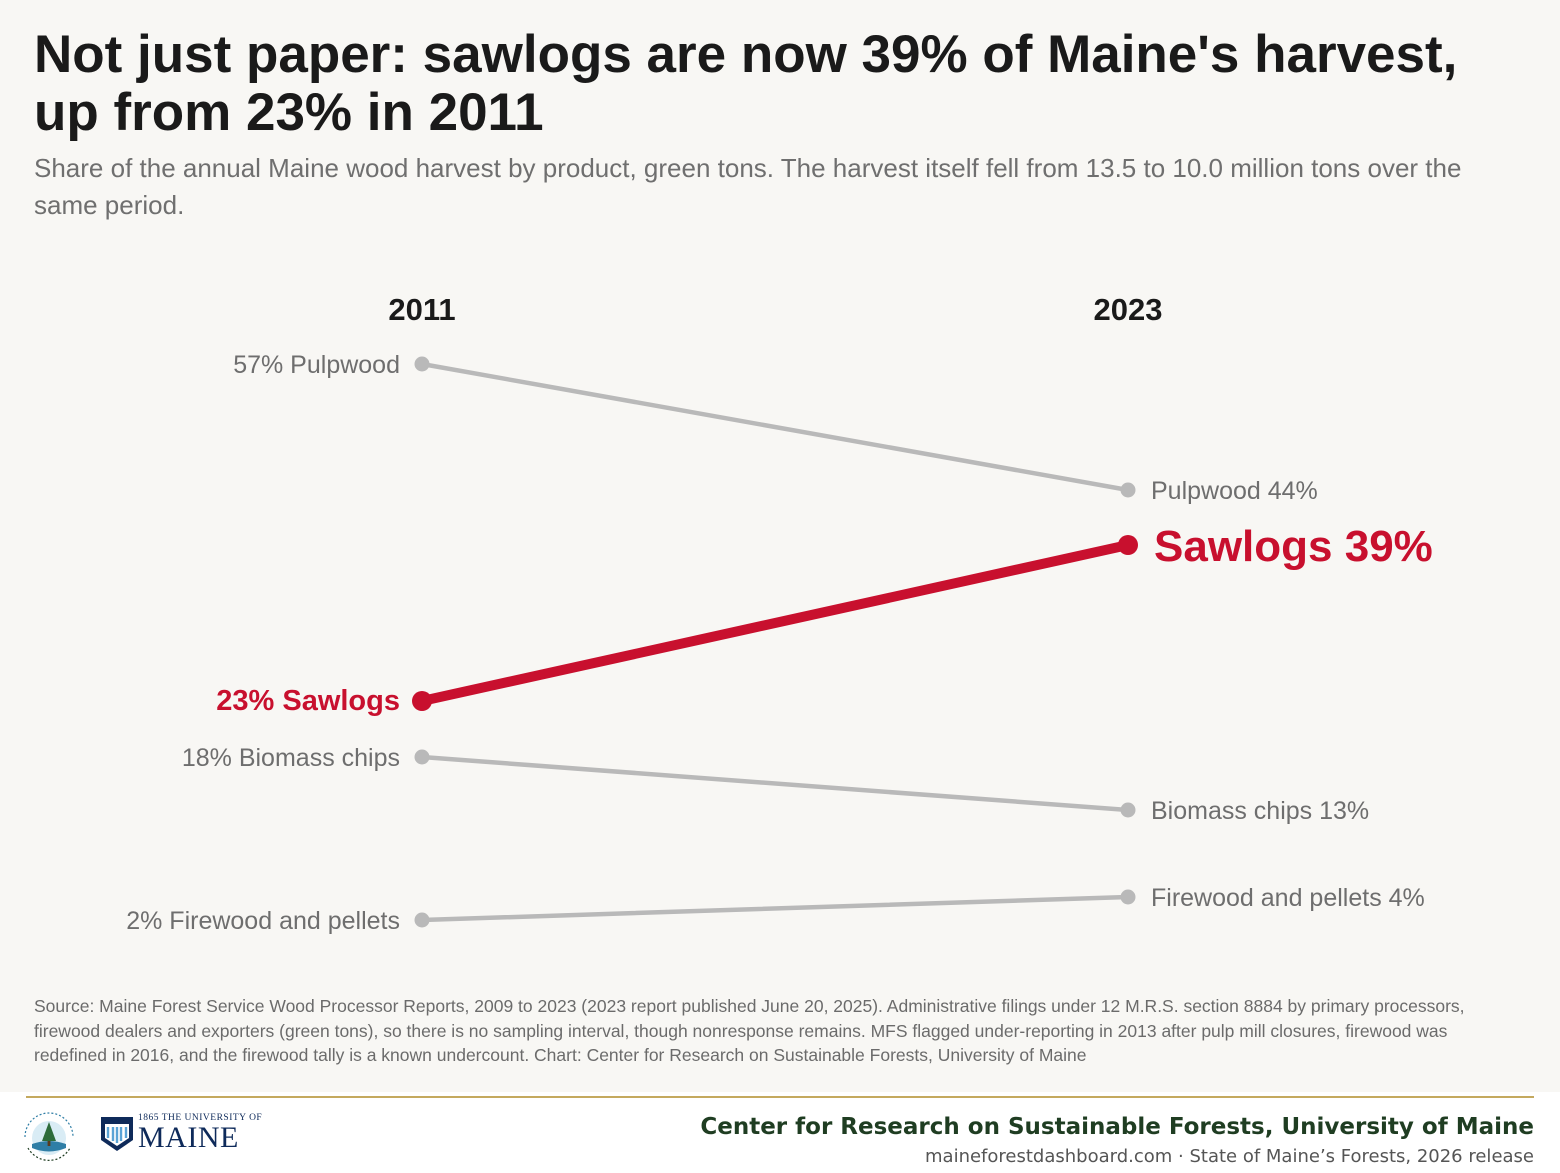  What do you see at coordinates (1288, 898) in the screenshot?
I see `label-2023-firewood-and-pellets: Firewood and pellets 4%` at bounding box center [1288, 898].